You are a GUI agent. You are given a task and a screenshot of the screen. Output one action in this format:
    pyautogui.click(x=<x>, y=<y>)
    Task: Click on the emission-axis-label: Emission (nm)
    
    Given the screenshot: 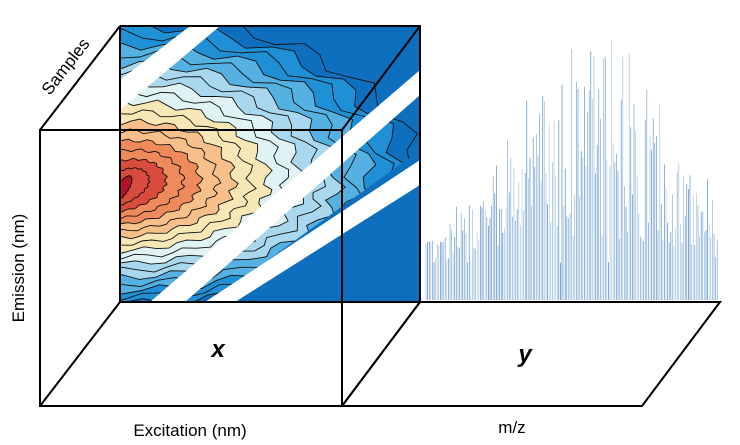 What is the action you would take?
    pyautogui.click(x=18, y=268)
    